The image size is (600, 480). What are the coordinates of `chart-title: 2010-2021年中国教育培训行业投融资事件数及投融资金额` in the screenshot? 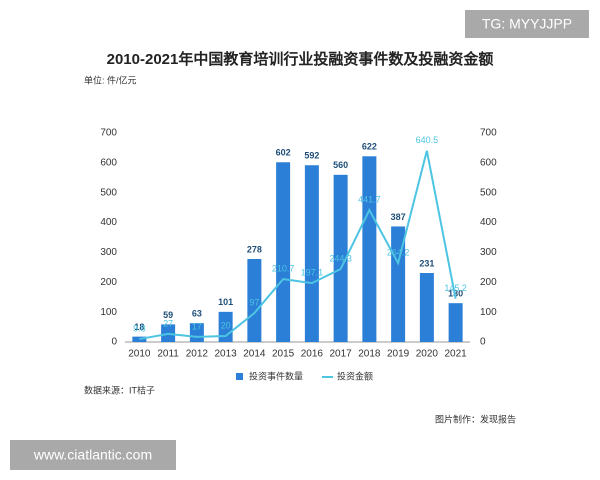 It's located at (300, 59).